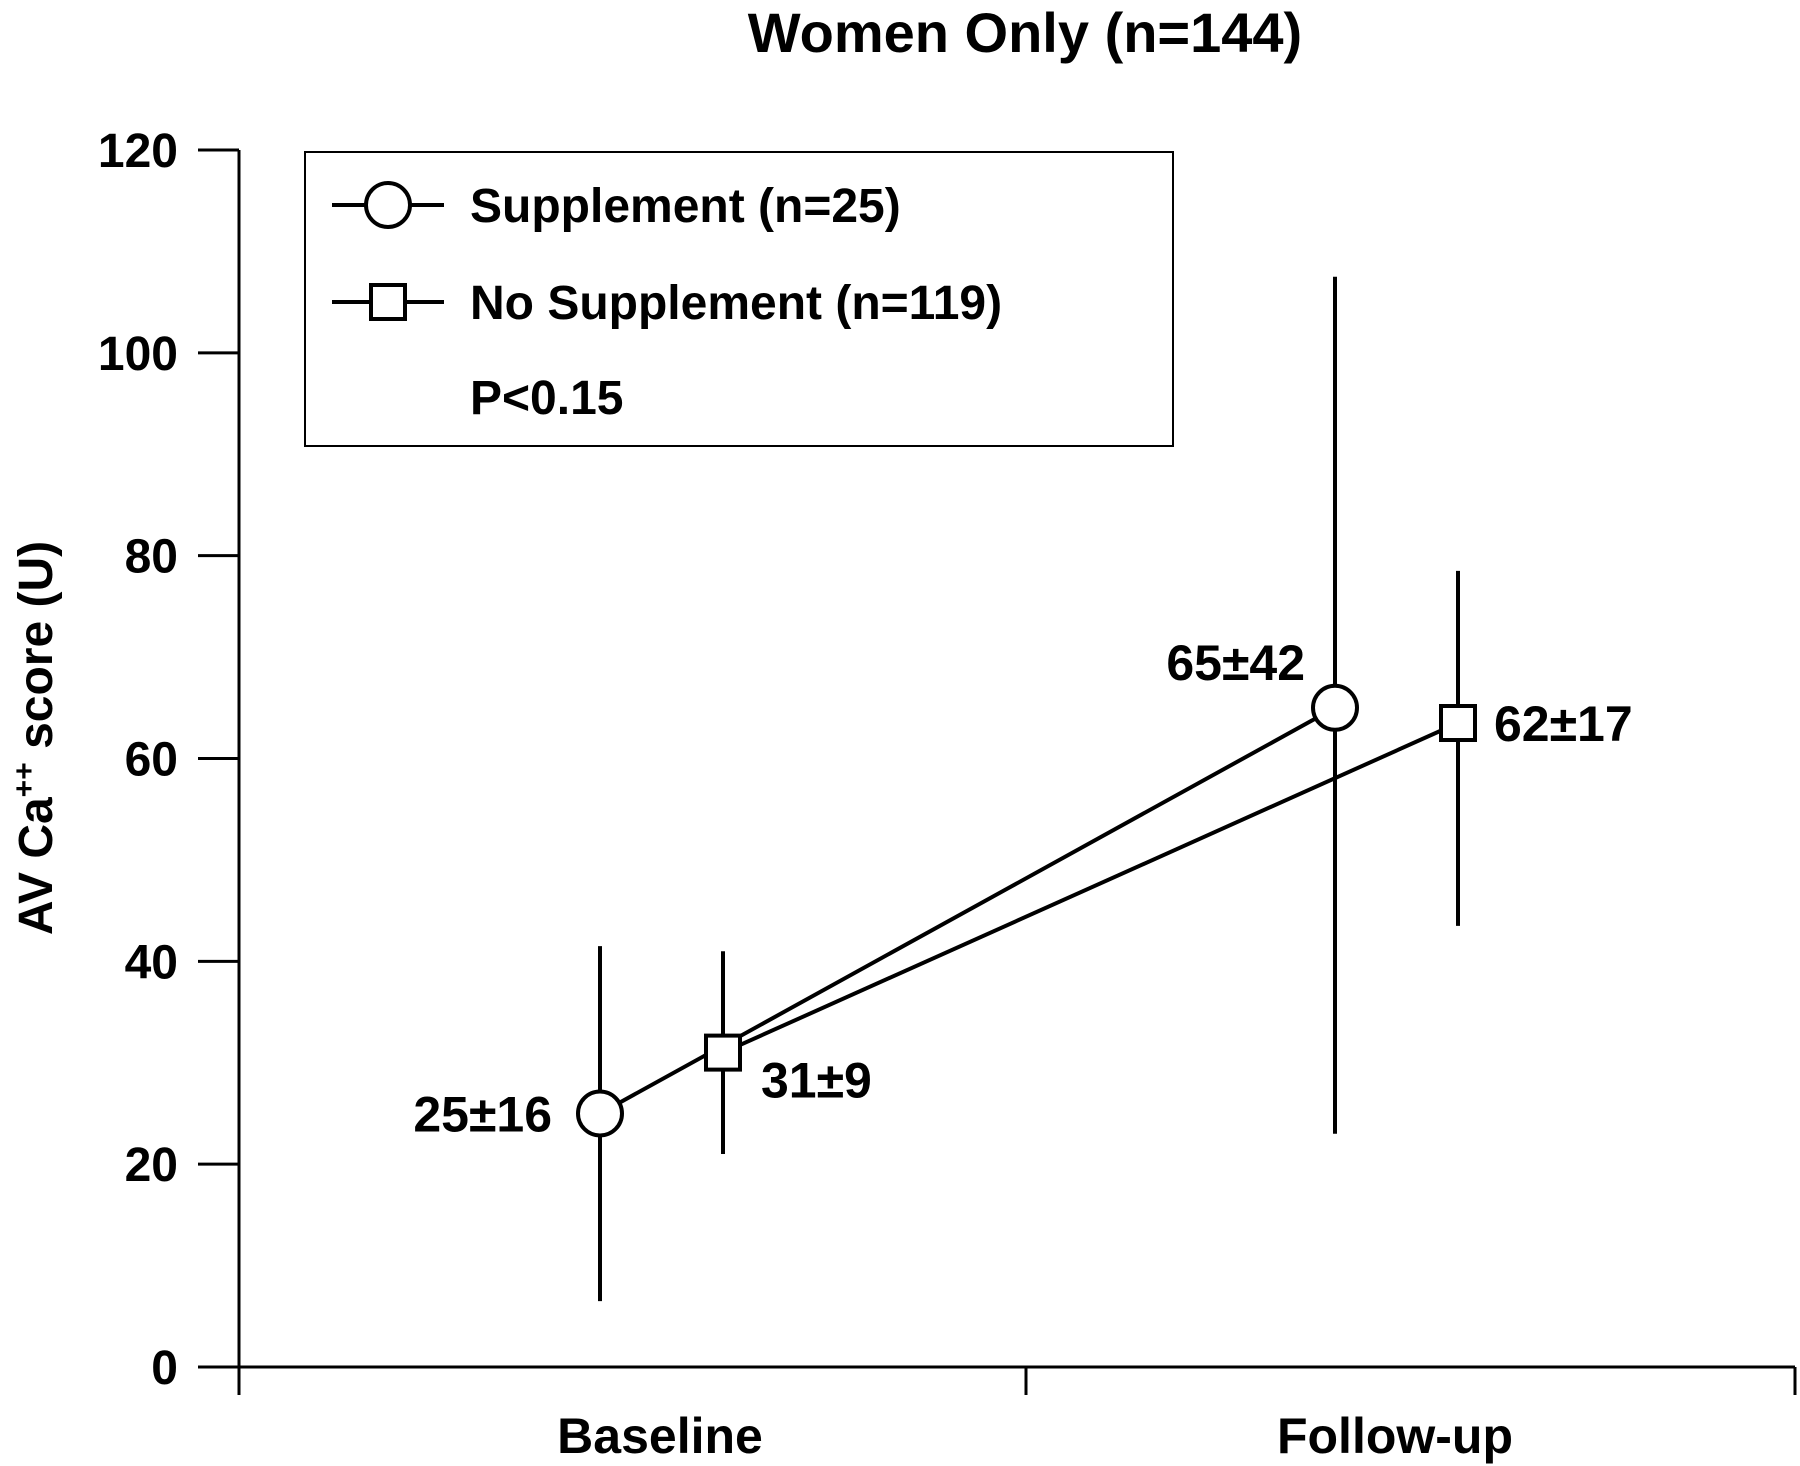 The height and width of the screenshot is (1466, 1800). Describe the element at coordinates (138, 151) in the screenshot. I see `y-tick-label: 120` at that location.